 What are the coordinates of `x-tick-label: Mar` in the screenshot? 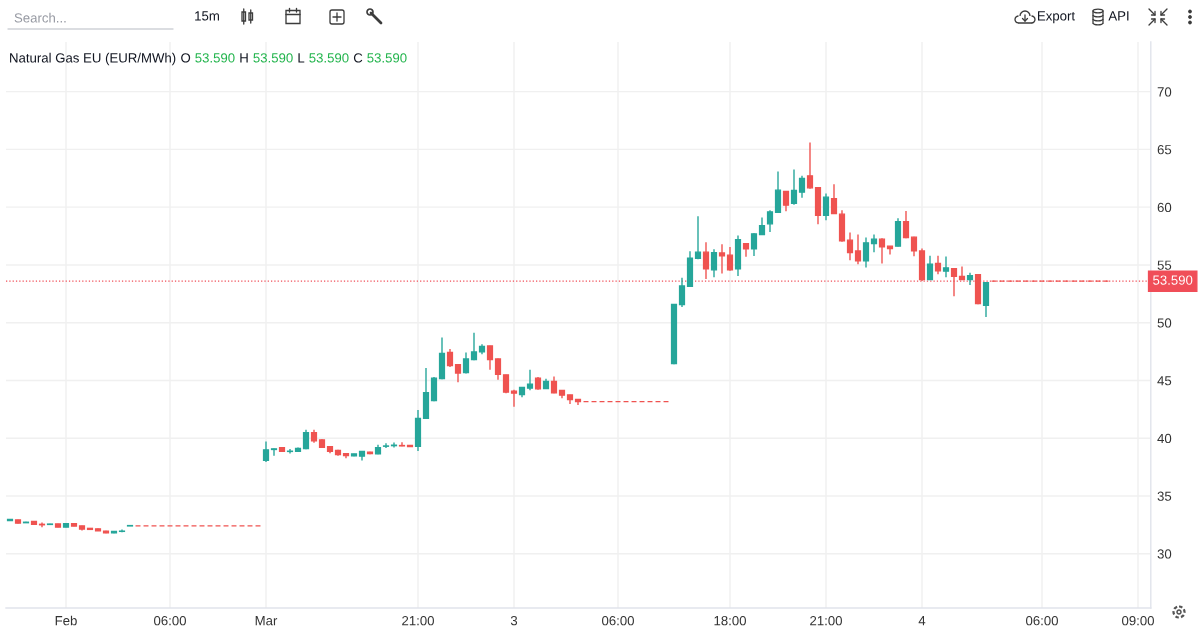 It's located at (266, 621).